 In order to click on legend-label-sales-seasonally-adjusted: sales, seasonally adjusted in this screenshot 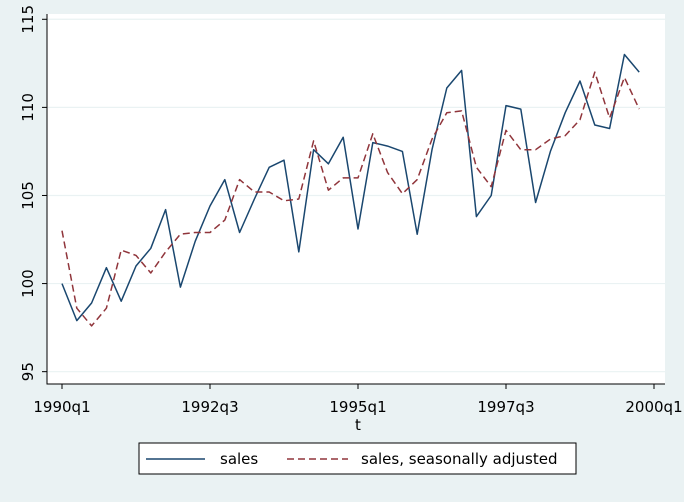, I will do `click(459, 459)`.